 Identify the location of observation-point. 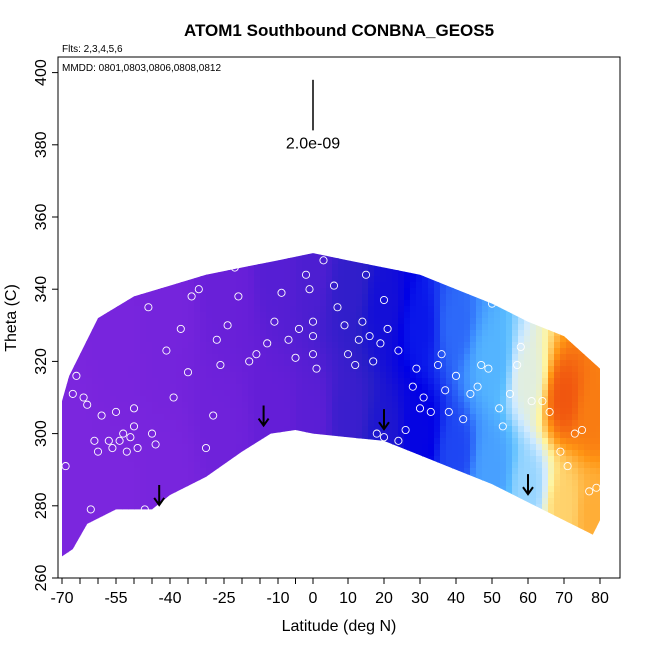
(430, 411).